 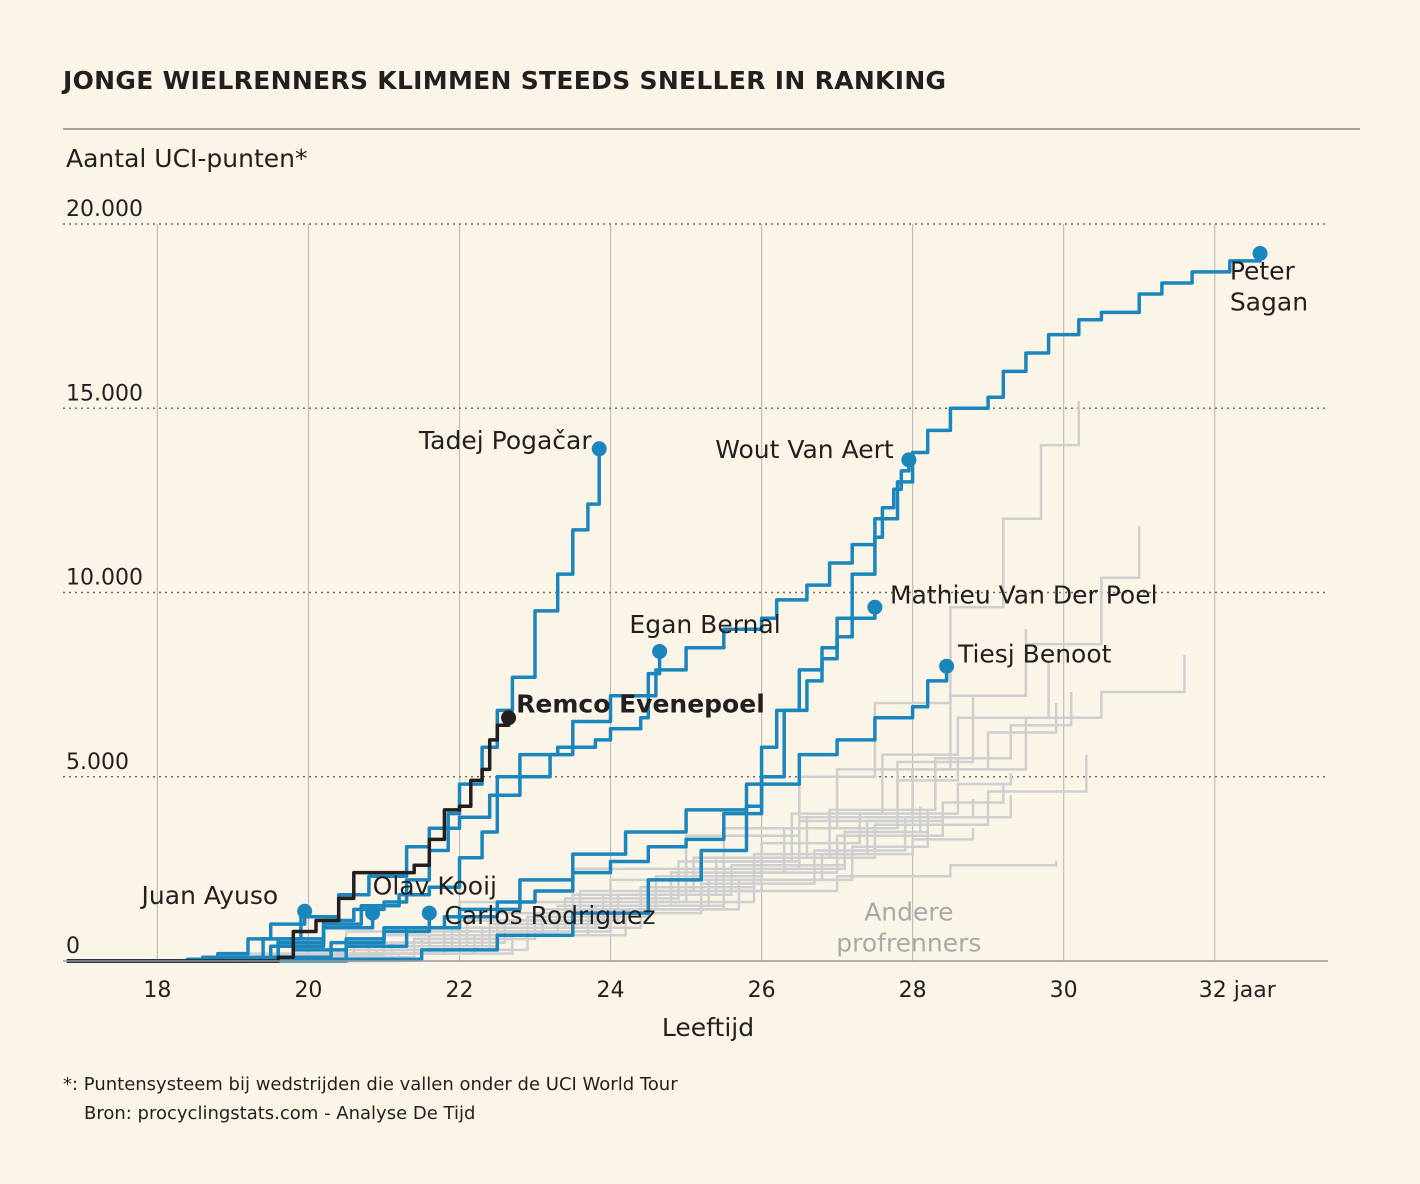 What do you see at coordinates (709, 990) in the screenshot?
I see `x-tick-labels: 18 20 22 24 26 28 30 32 jaar` at bounding box center [709, 990].